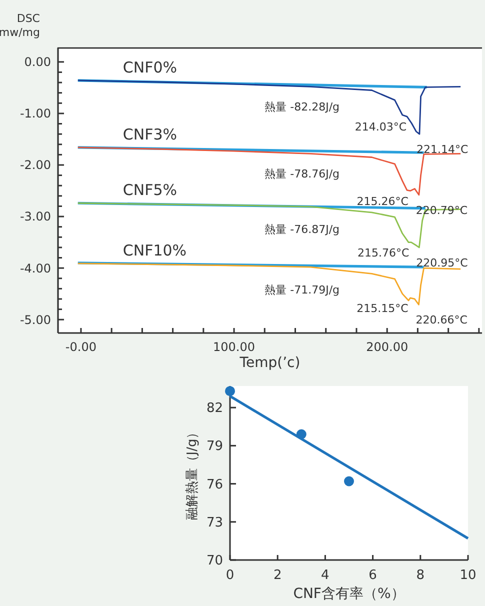 This screenshot has width=485, height=606. What do you see at coordinates (325, 575) in the screenshot?
I see `x-tick-label: 4` at bounding box center [325, 575].